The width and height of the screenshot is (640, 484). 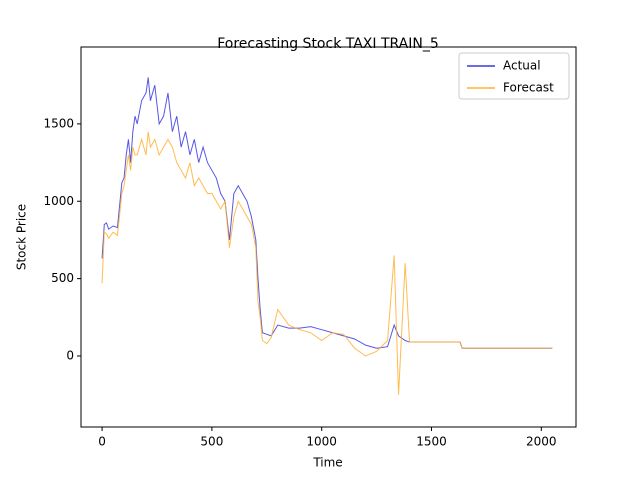 What do you see at coordinates (328, 44) in the screenshot?
I see `chart-title: Forecasting Stock TAXI TRAIN_5` at bounding box center [328, 44].